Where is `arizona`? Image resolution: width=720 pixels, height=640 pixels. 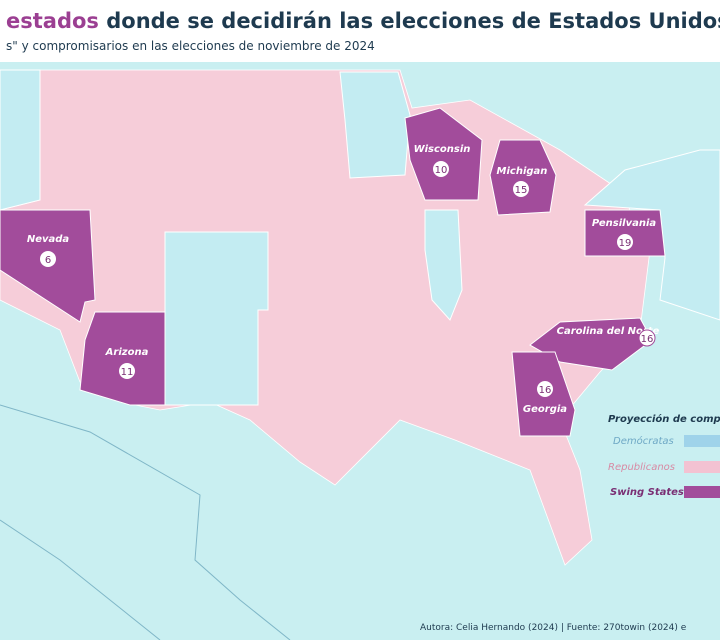
arizona is located at coordinates (122, 358).